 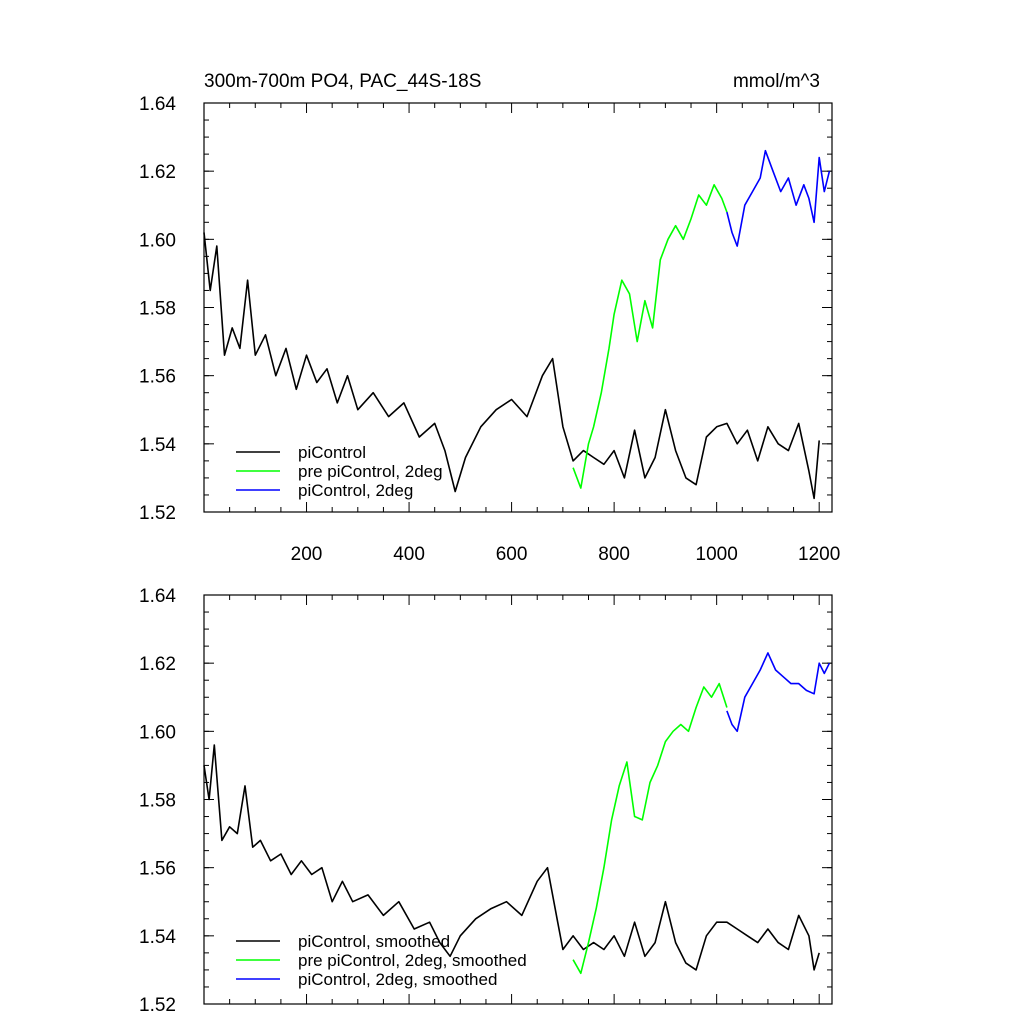 I want to click on x-tick-label: 400, so click(x=409, y=554).